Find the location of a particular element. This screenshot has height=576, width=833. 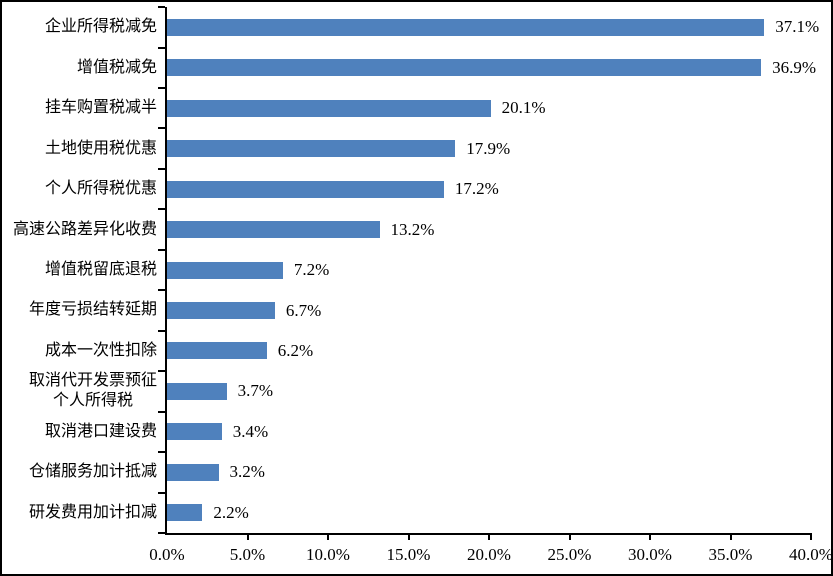

value-label: 6.2% is located at coordinates (295, 350).